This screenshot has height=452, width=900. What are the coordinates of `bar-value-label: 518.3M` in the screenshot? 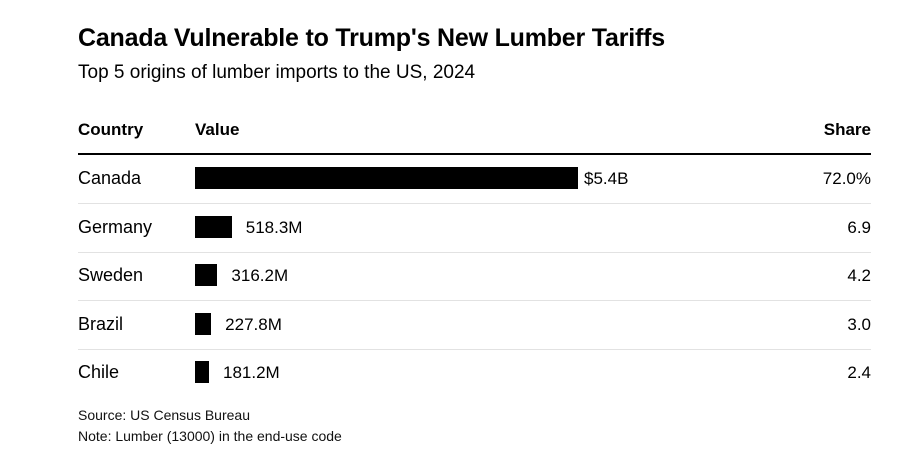 It's located at (274, 227).